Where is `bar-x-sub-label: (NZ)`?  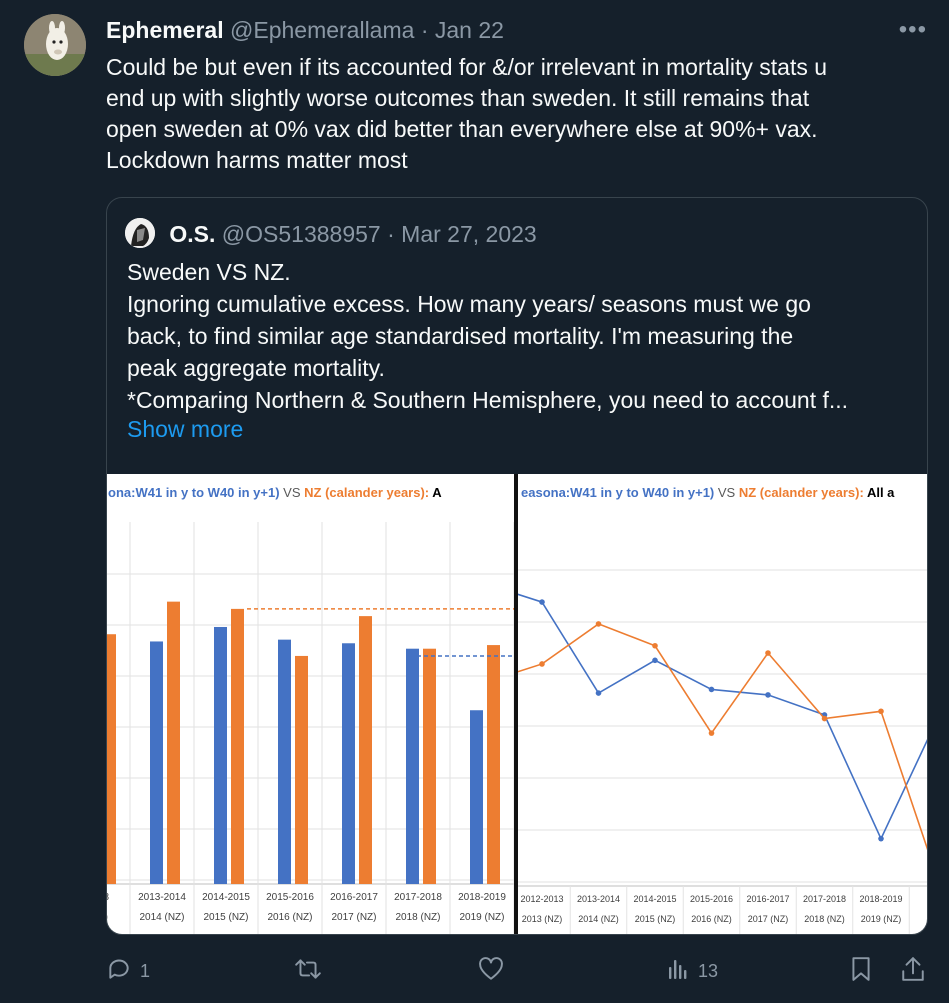 bar-x-sub-label: (NZ) is located at coordinates (107, 917).